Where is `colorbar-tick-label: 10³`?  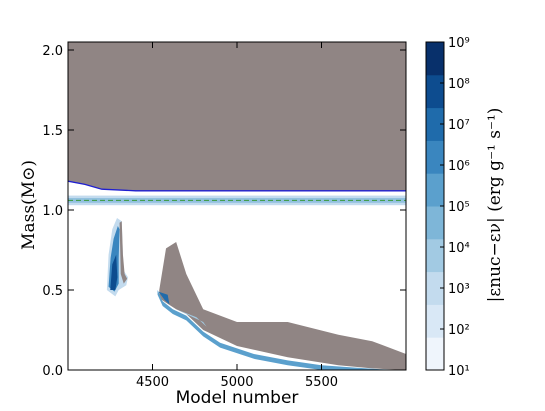 colorbar-tick-label: 10³ is located at coordinates (459, 289).